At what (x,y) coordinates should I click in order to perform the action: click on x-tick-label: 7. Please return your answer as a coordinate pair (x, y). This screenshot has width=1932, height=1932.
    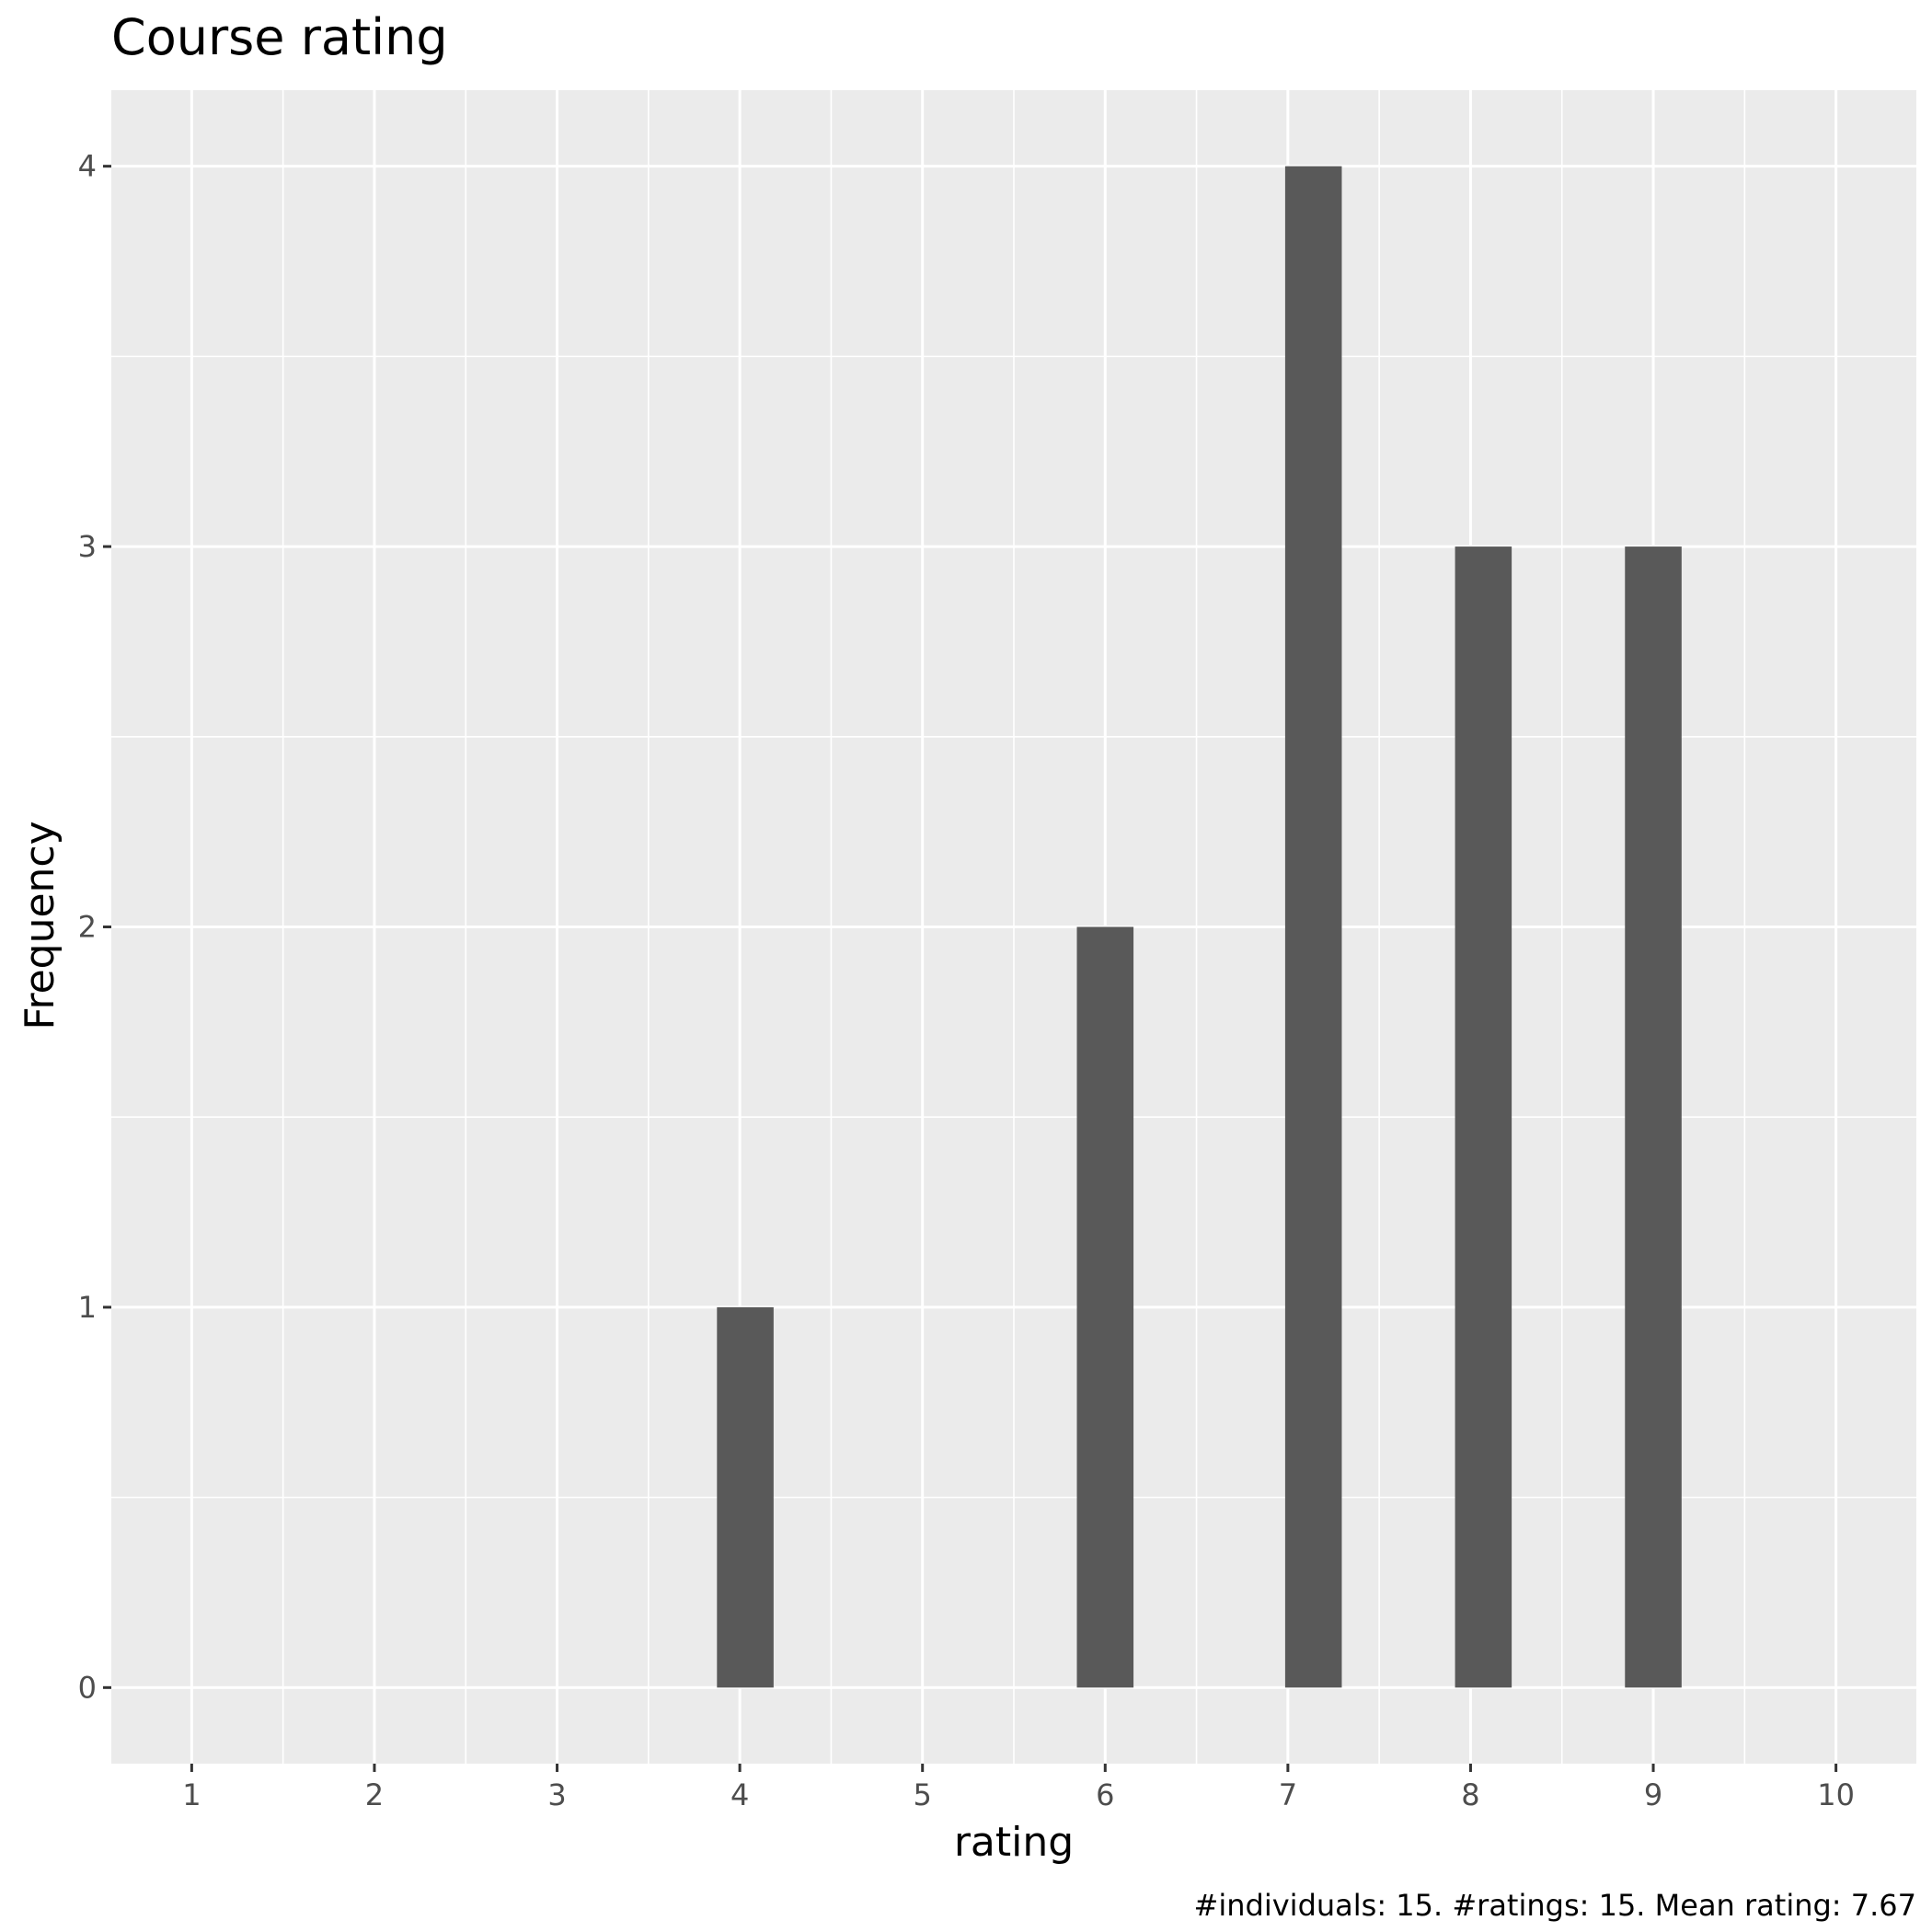
    Looking at the image, I should click on (1288, 1794).